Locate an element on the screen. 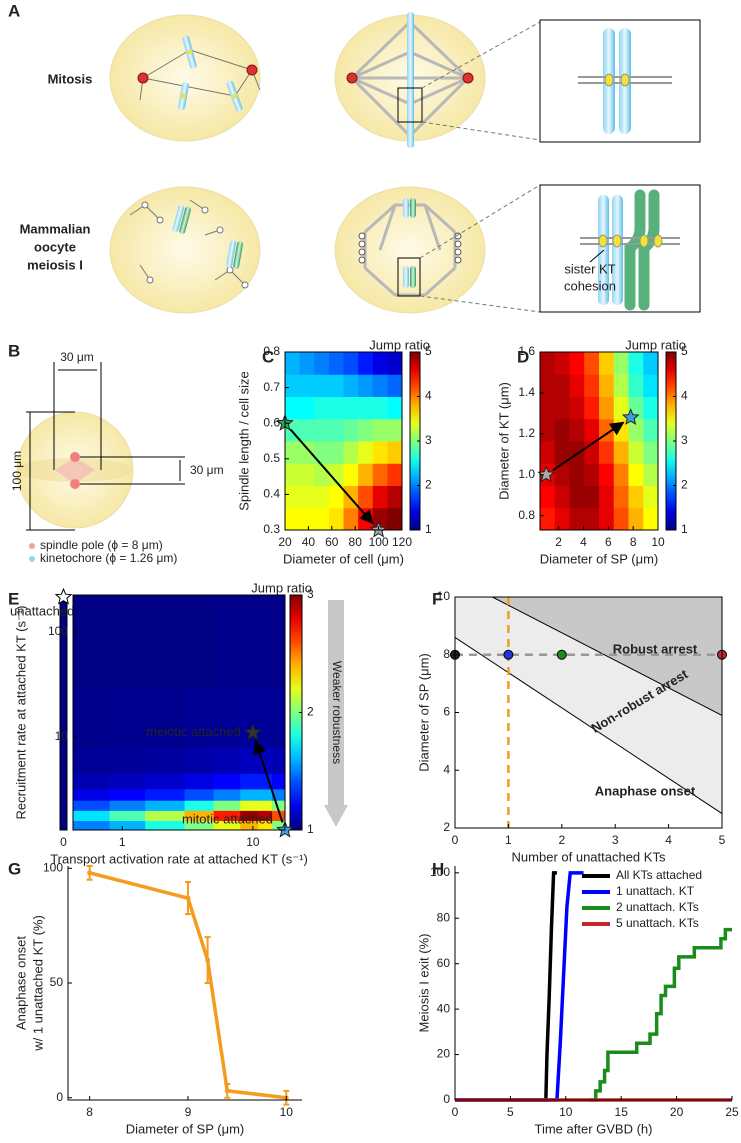 Image resolution: width=741 pixels, height=1143 pixels. dimension-label: 30 μm is located at coordinates (207, 470).